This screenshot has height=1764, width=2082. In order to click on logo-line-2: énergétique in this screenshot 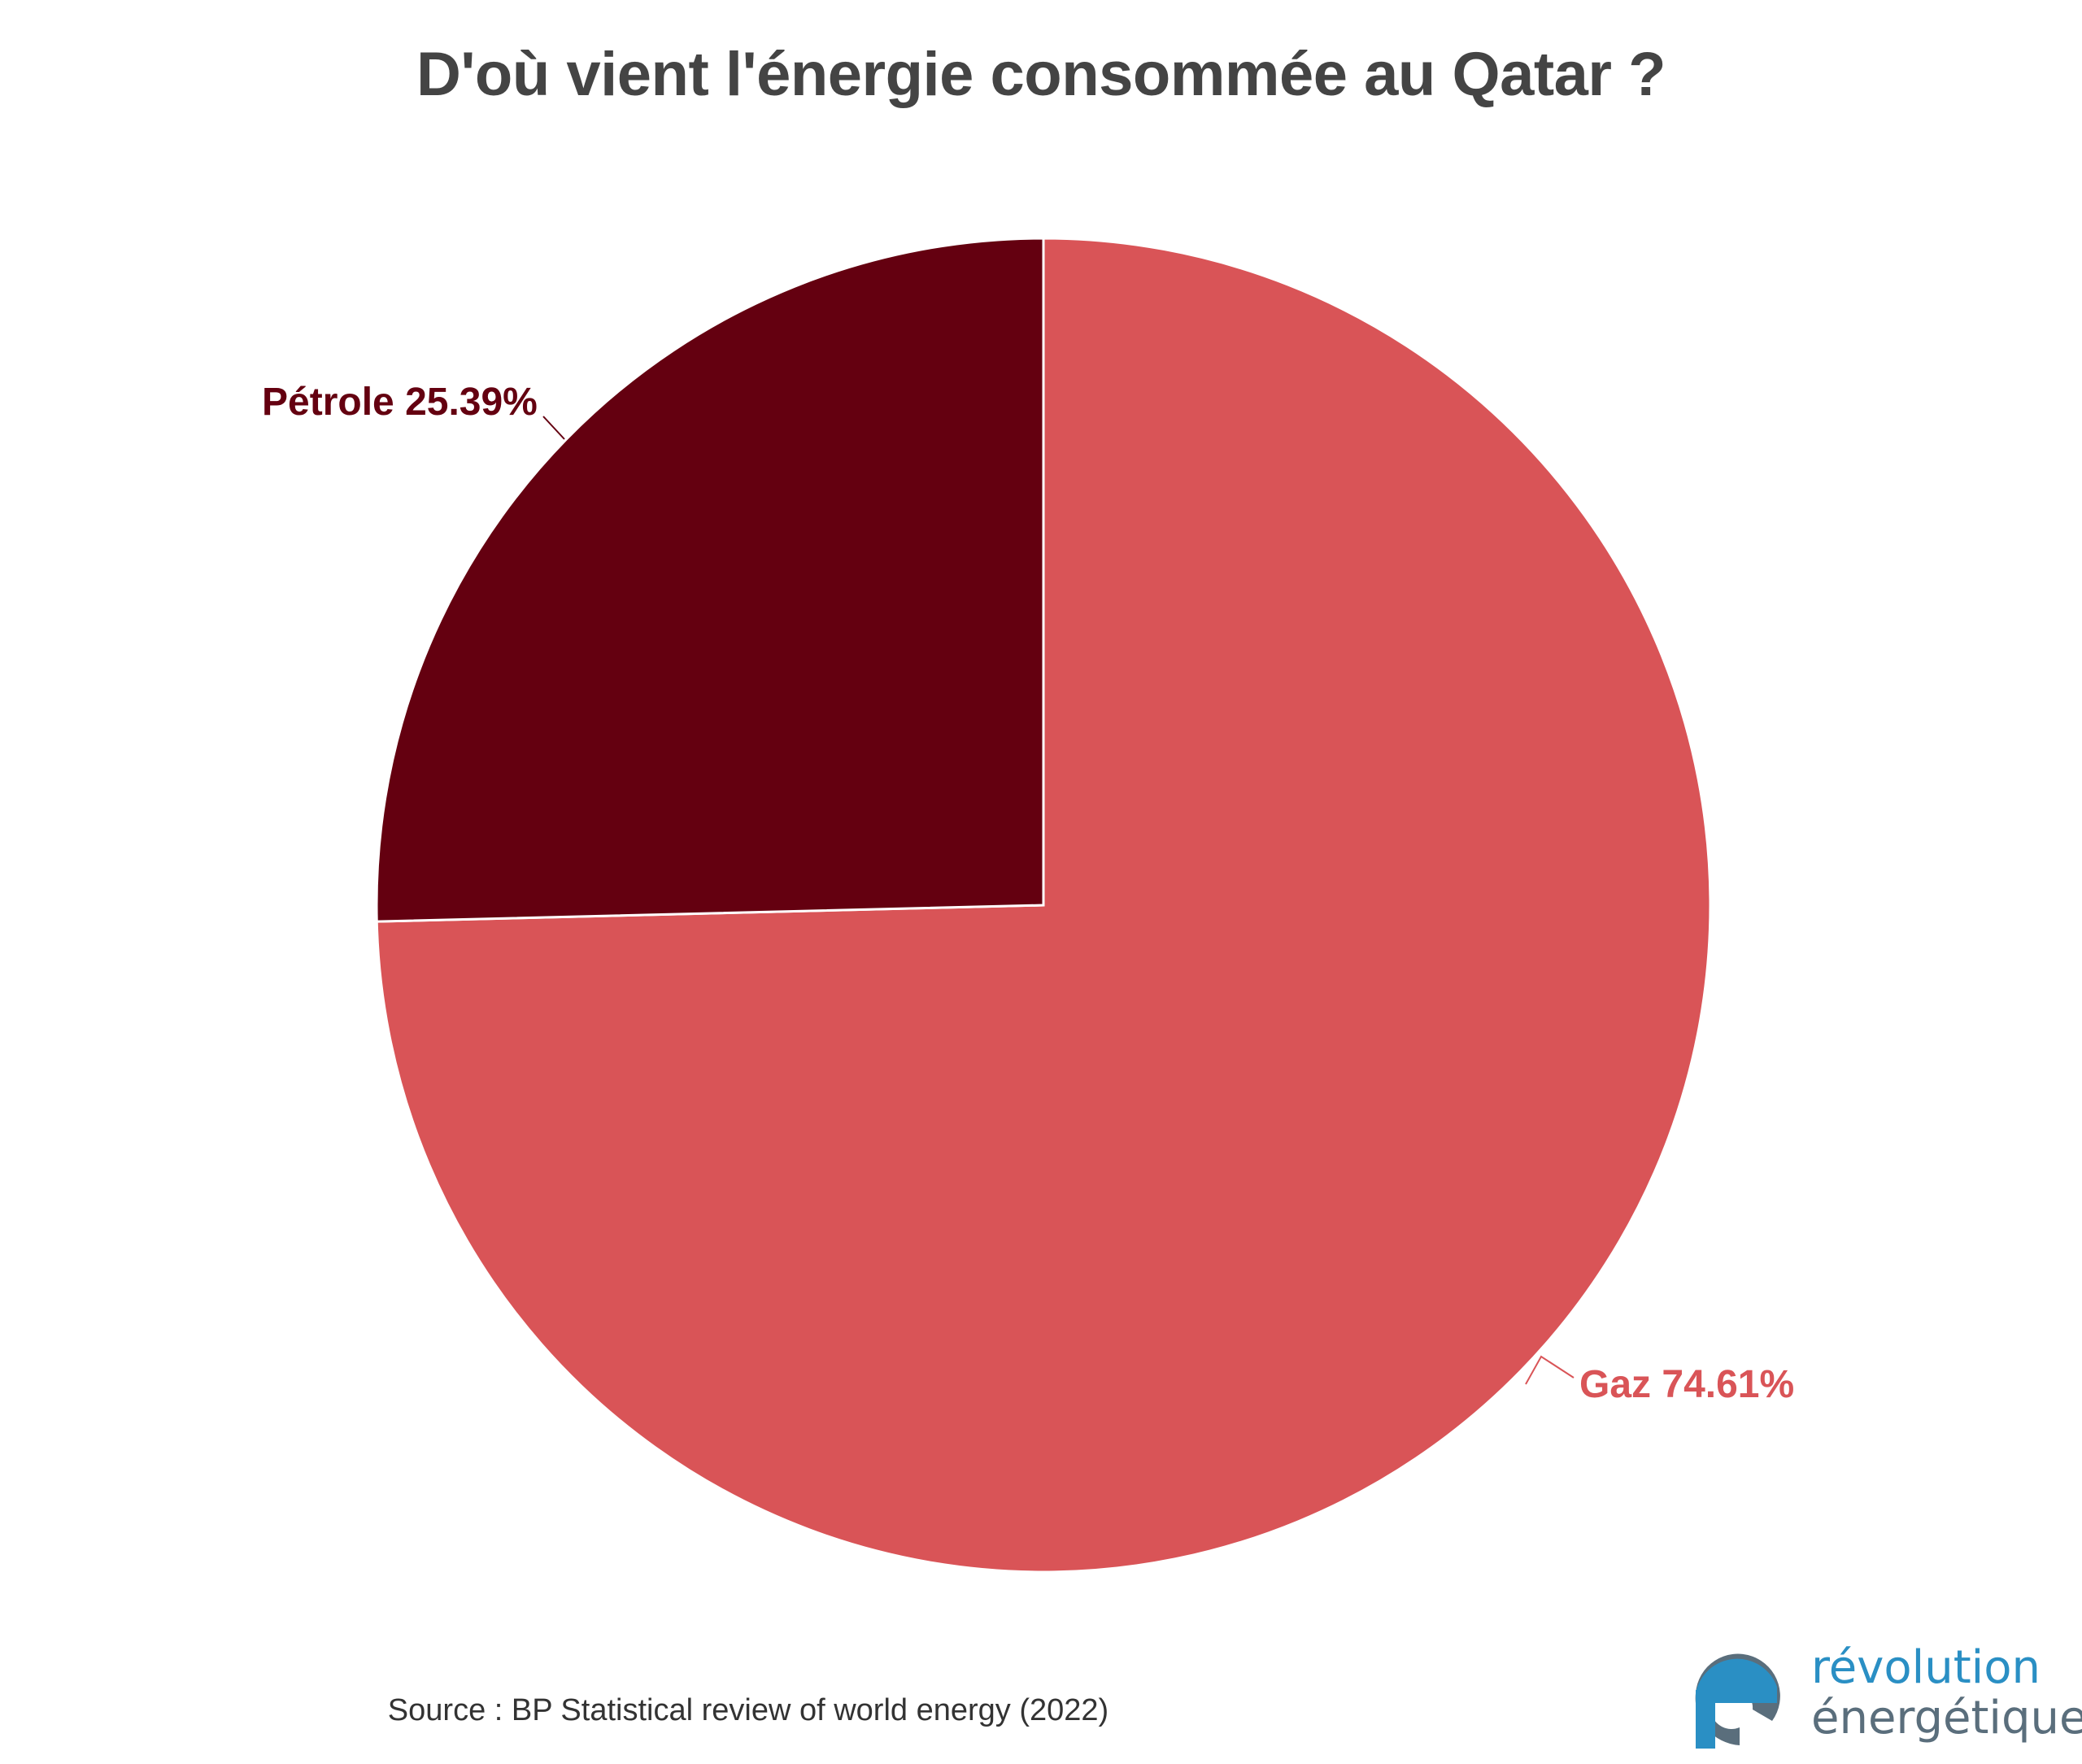, I will do `click(1946, 1718)`.